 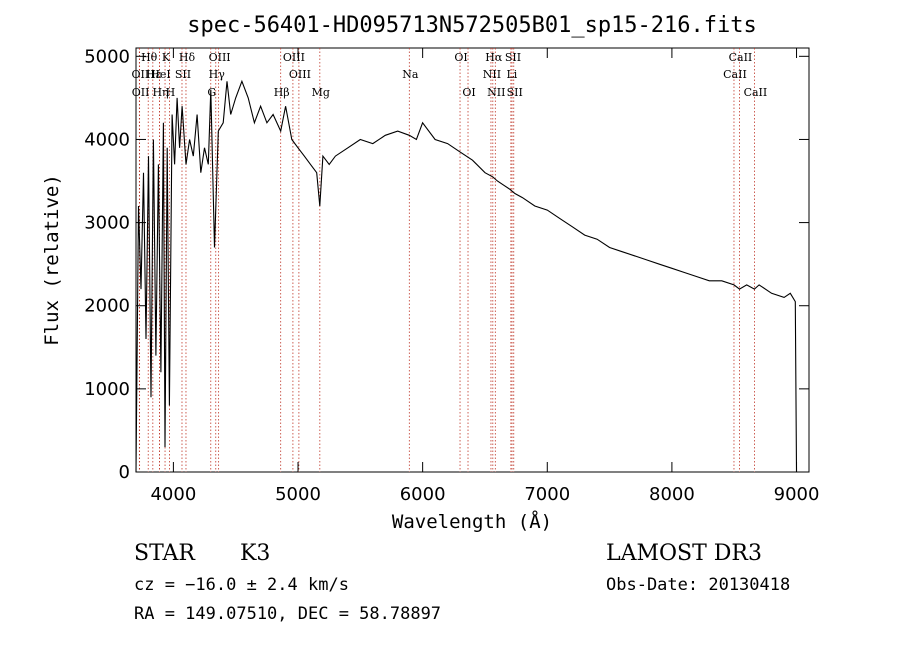 What do you see at coordinates (547, 494) in the screenshot?
I see `x-tick-label: 7000` at bounding box center [547, 494].